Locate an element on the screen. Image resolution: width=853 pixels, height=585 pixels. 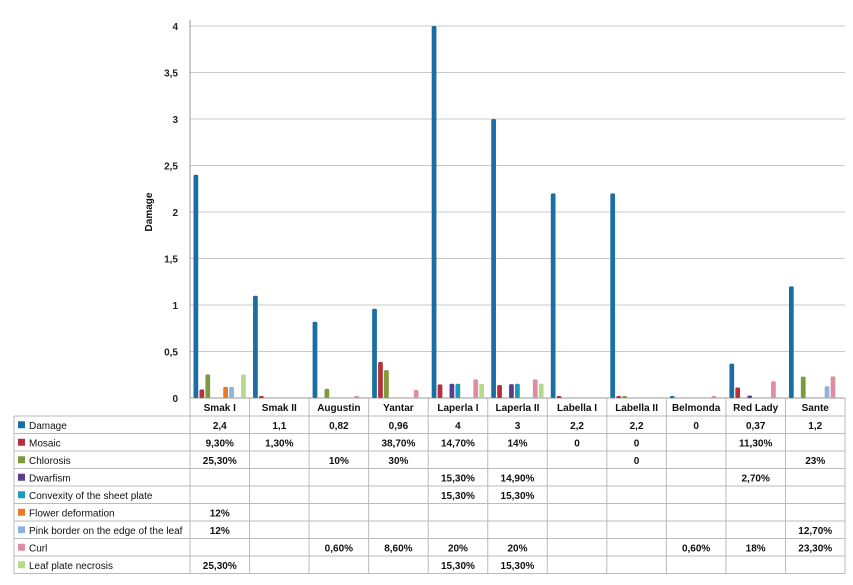
y-axis-label: Damage is located at coordinates (149, 211).